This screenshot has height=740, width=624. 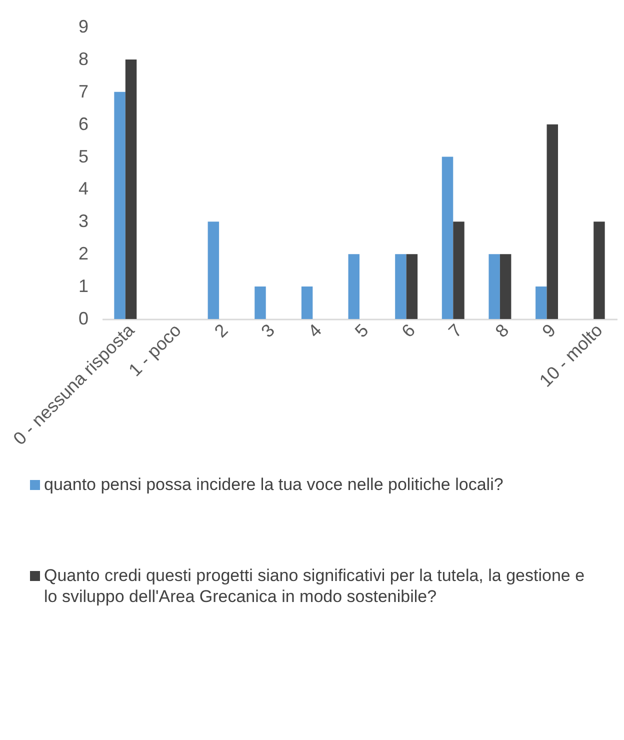 I want to click on x-tick-label: 5, so click(x=361, y=331).